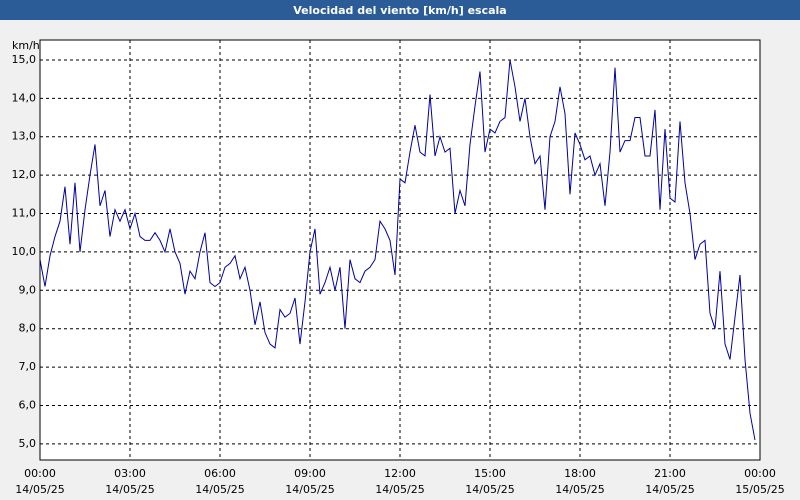 This screenshot has width=800, height=500. Describe the element at coordinates (220, 473) in the screenshot. I see `x-tick-label: 06:00` at that location.